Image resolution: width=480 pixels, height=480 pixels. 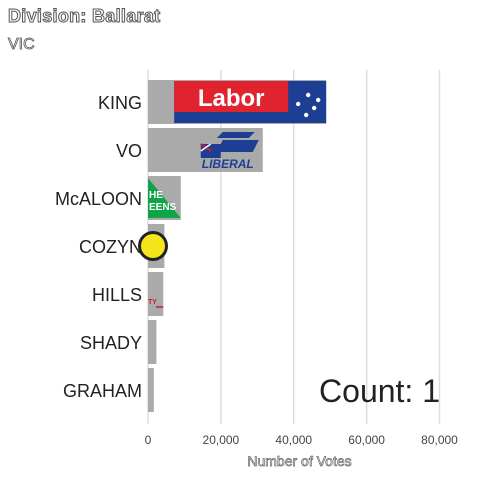 What do you see at coordinates (163, 207) in the screenshot?
I see `logo-text: EENS` at bounding box center [163, 207].